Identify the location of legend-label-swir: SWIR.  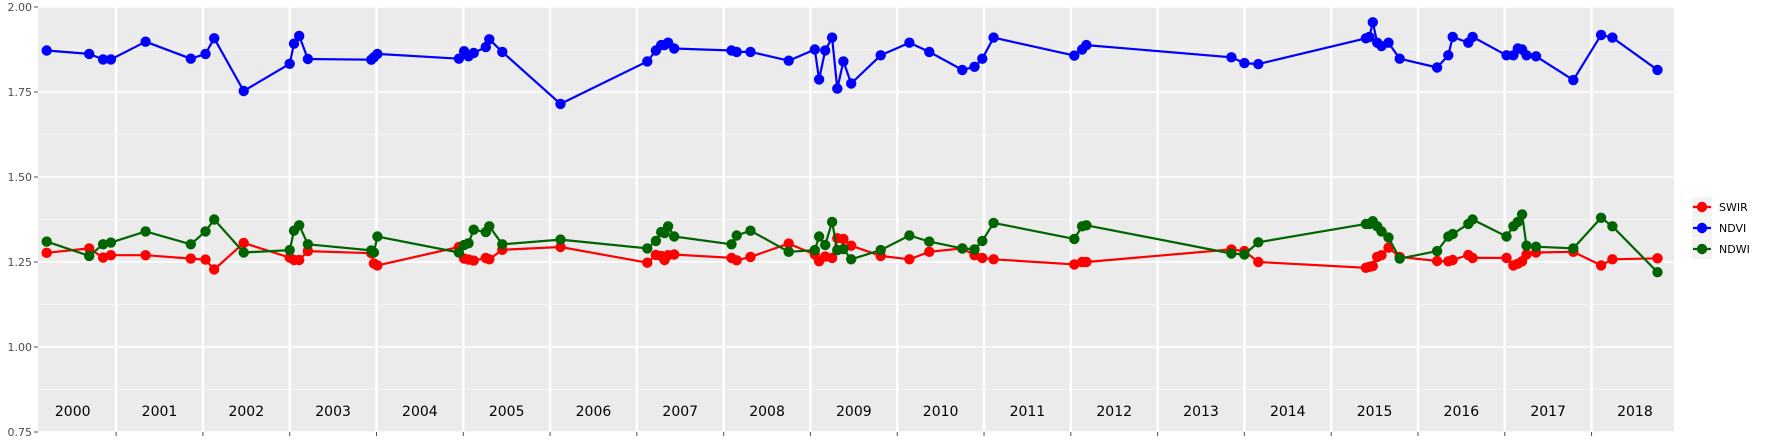
(1733, 207).